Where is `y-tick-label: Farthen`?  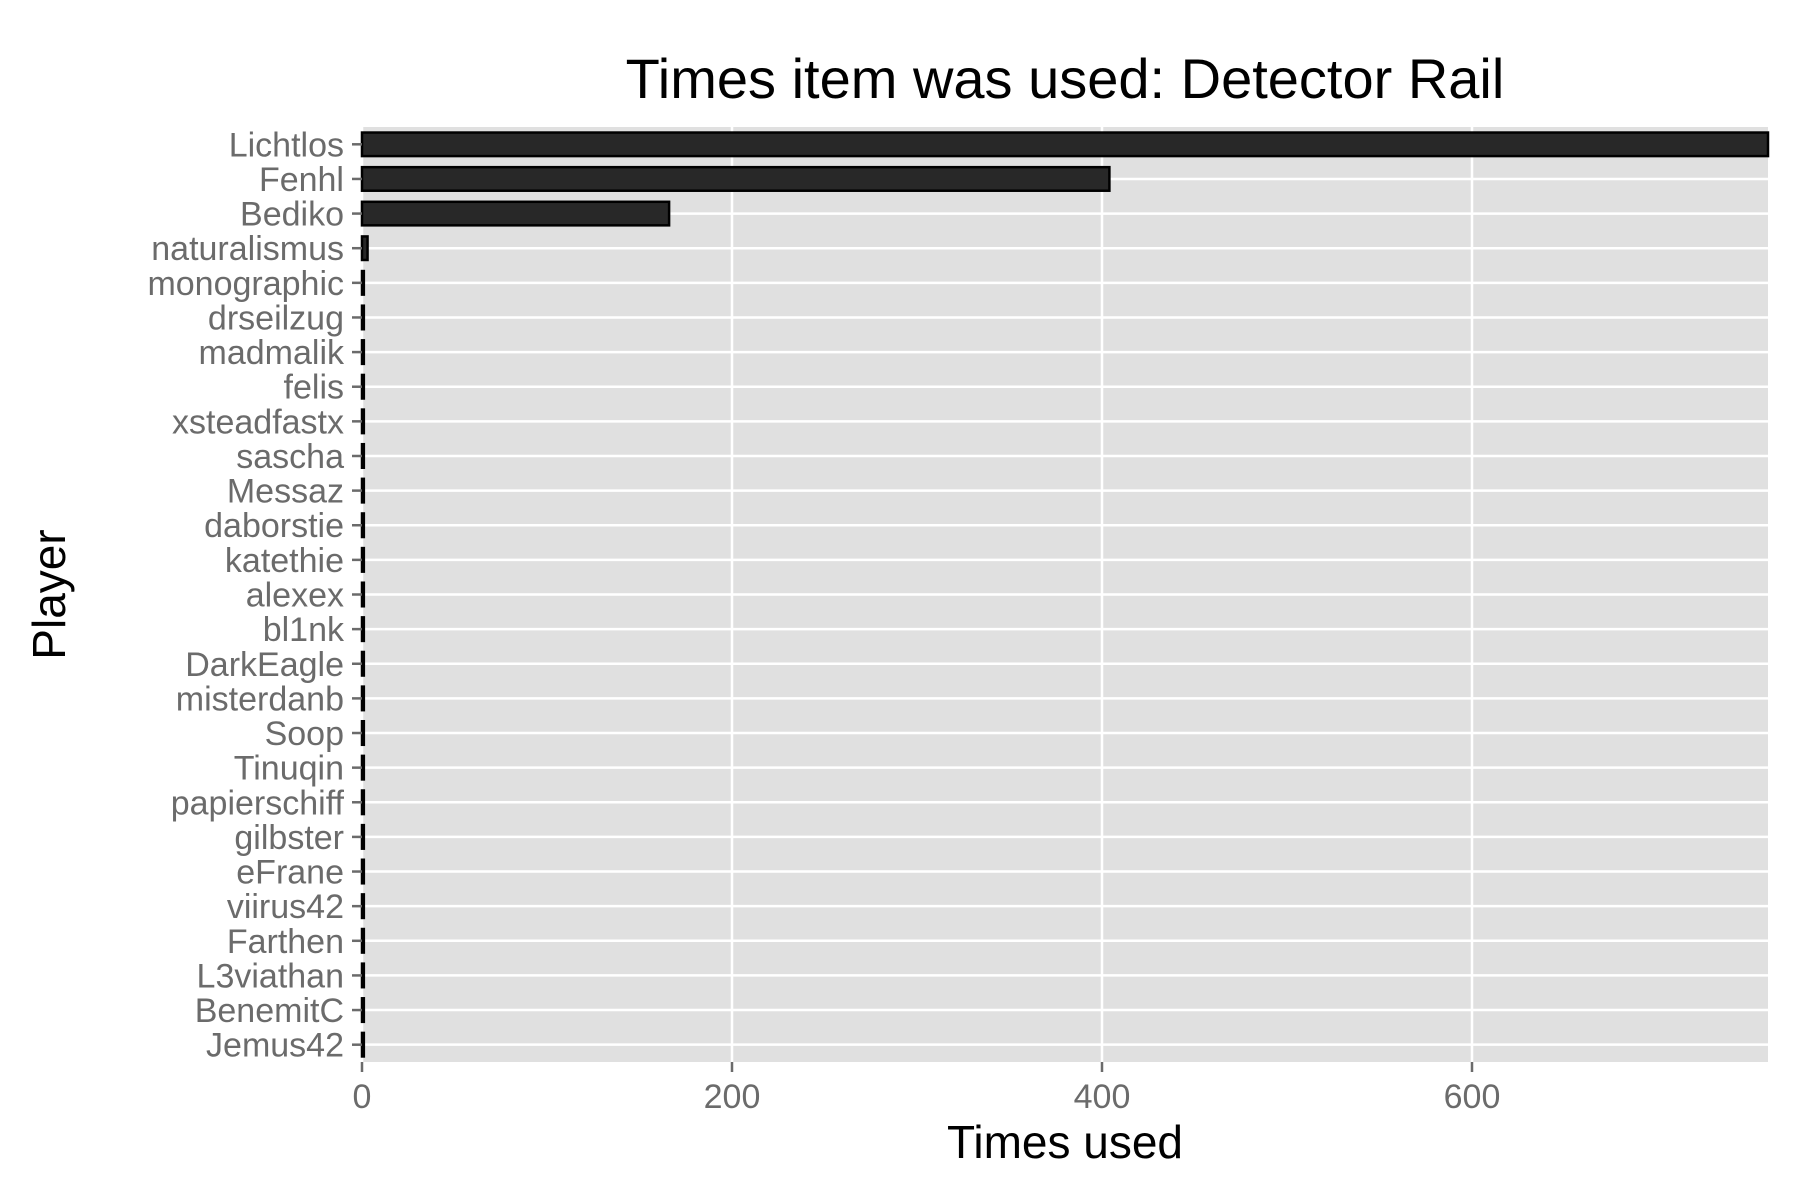 y-tick-label: Farthen is located at coordinates (285, 942).